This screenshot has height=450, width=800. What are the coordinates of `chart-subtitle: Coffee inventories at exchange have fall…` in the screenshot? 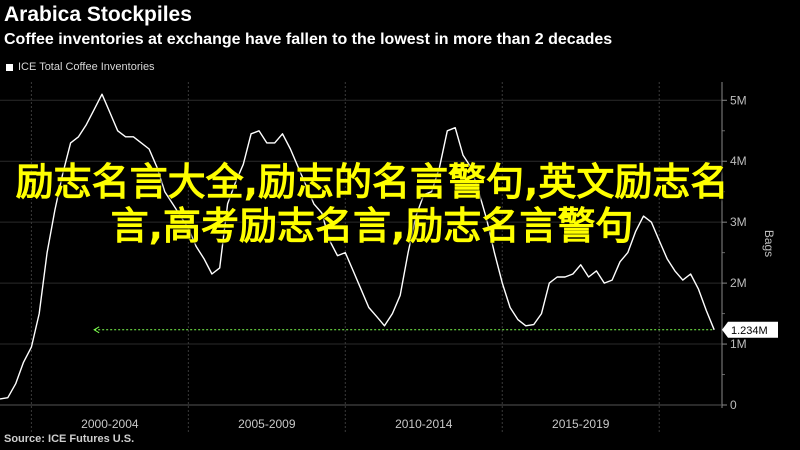 It's located at (308, 39).